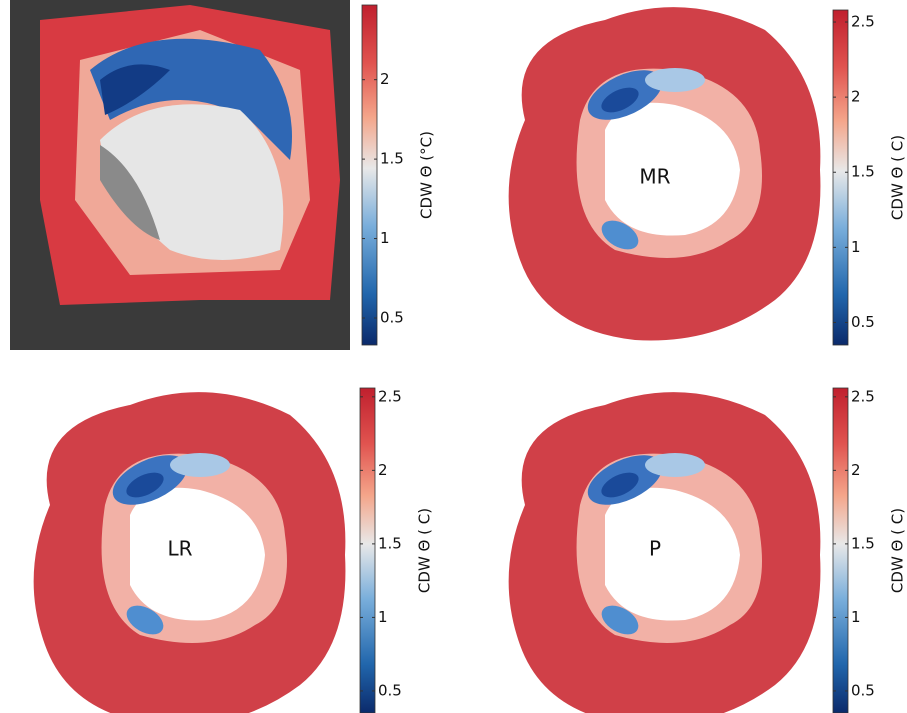  What do you see at coordinates (655, 549) in the screenshot?
I see `panel-label: P` at bounding box center [655, 549].